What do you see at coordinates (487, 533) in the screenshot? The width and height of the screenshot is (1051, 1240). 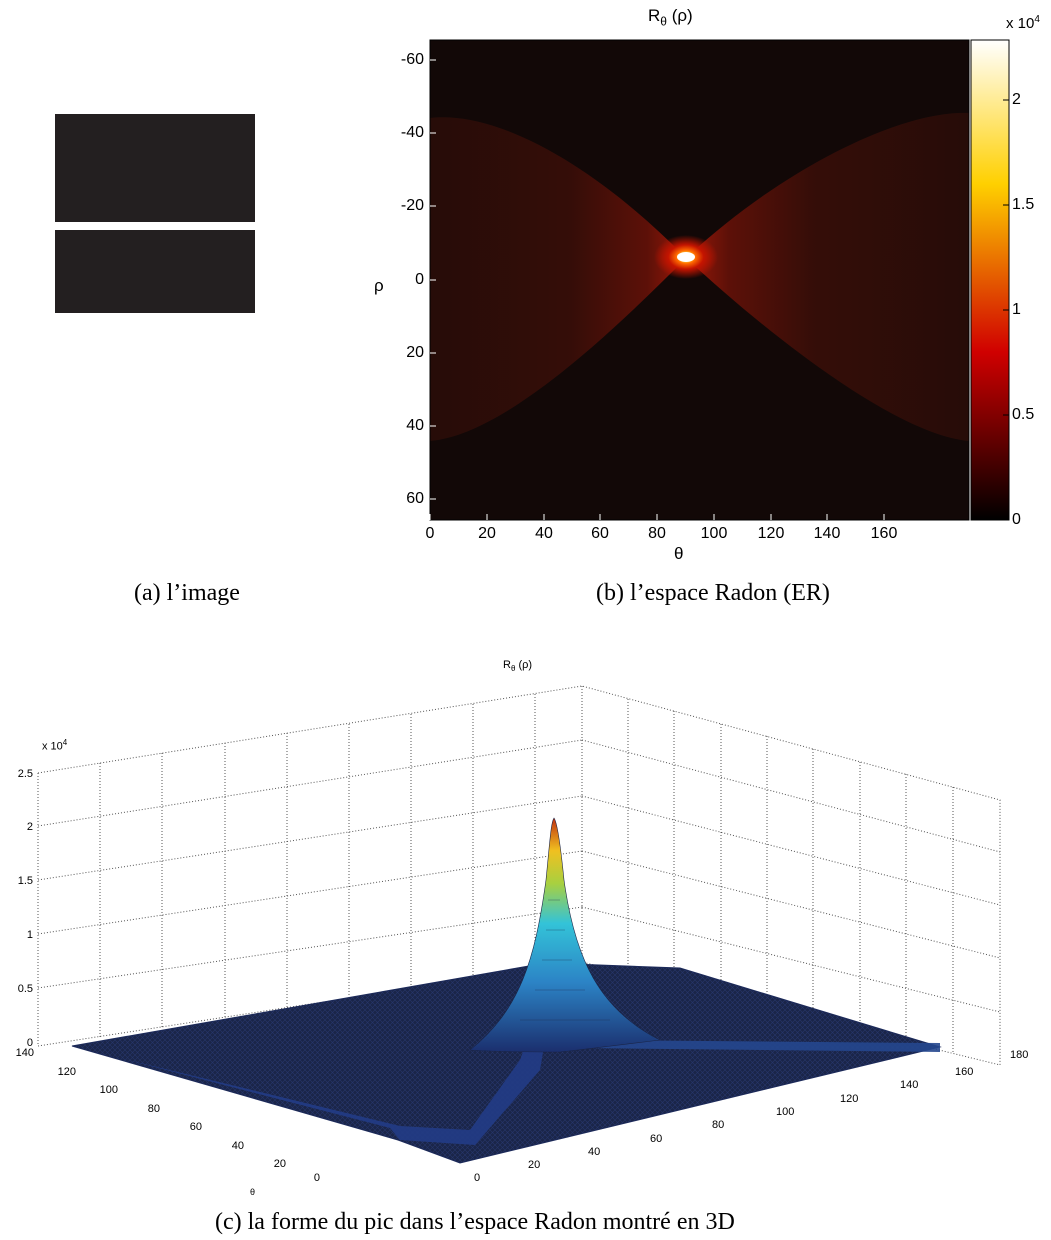 I see `x-tick-label: 20` at bounding box center [487, 533].